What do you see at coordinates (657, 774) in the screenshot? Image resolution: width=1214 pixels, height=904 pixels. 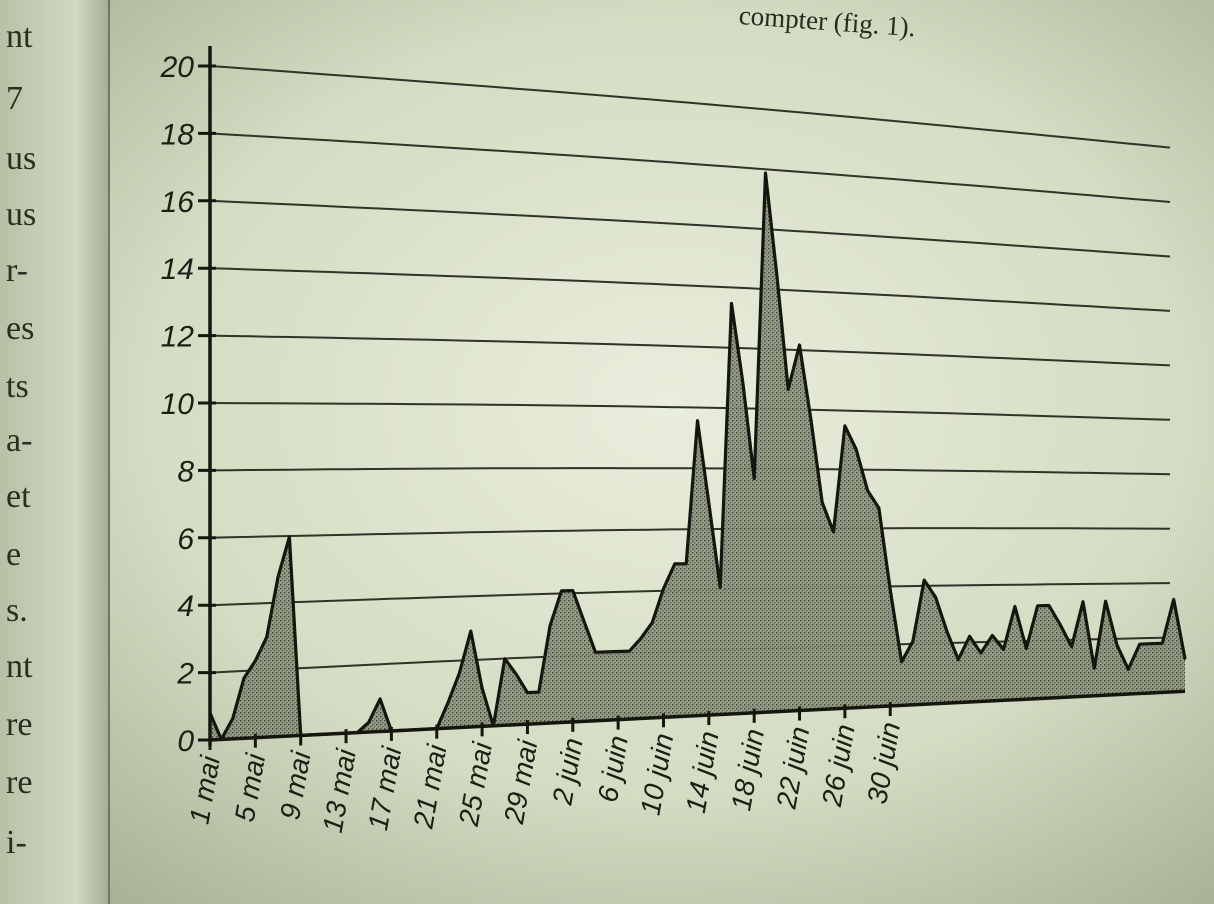 I see `x-tick-label: 10 juin` at bounding box center [657, 774].